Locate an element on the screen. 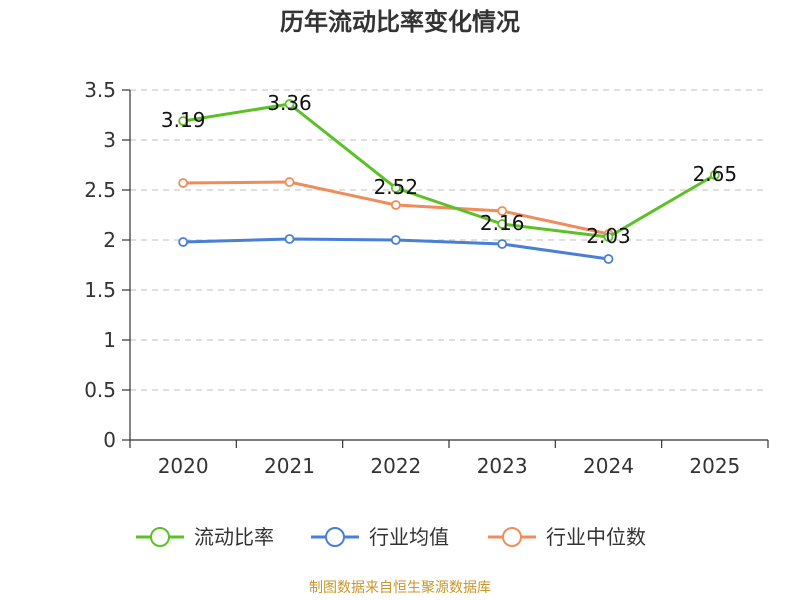  data-label: 2.03 is located at coordinates (608, 236).